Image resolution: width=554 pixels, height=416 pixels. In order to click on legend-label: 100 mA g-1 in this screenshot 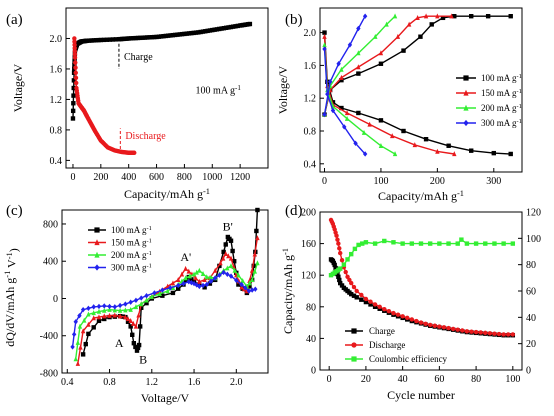, I will do `click(501, 78)`.